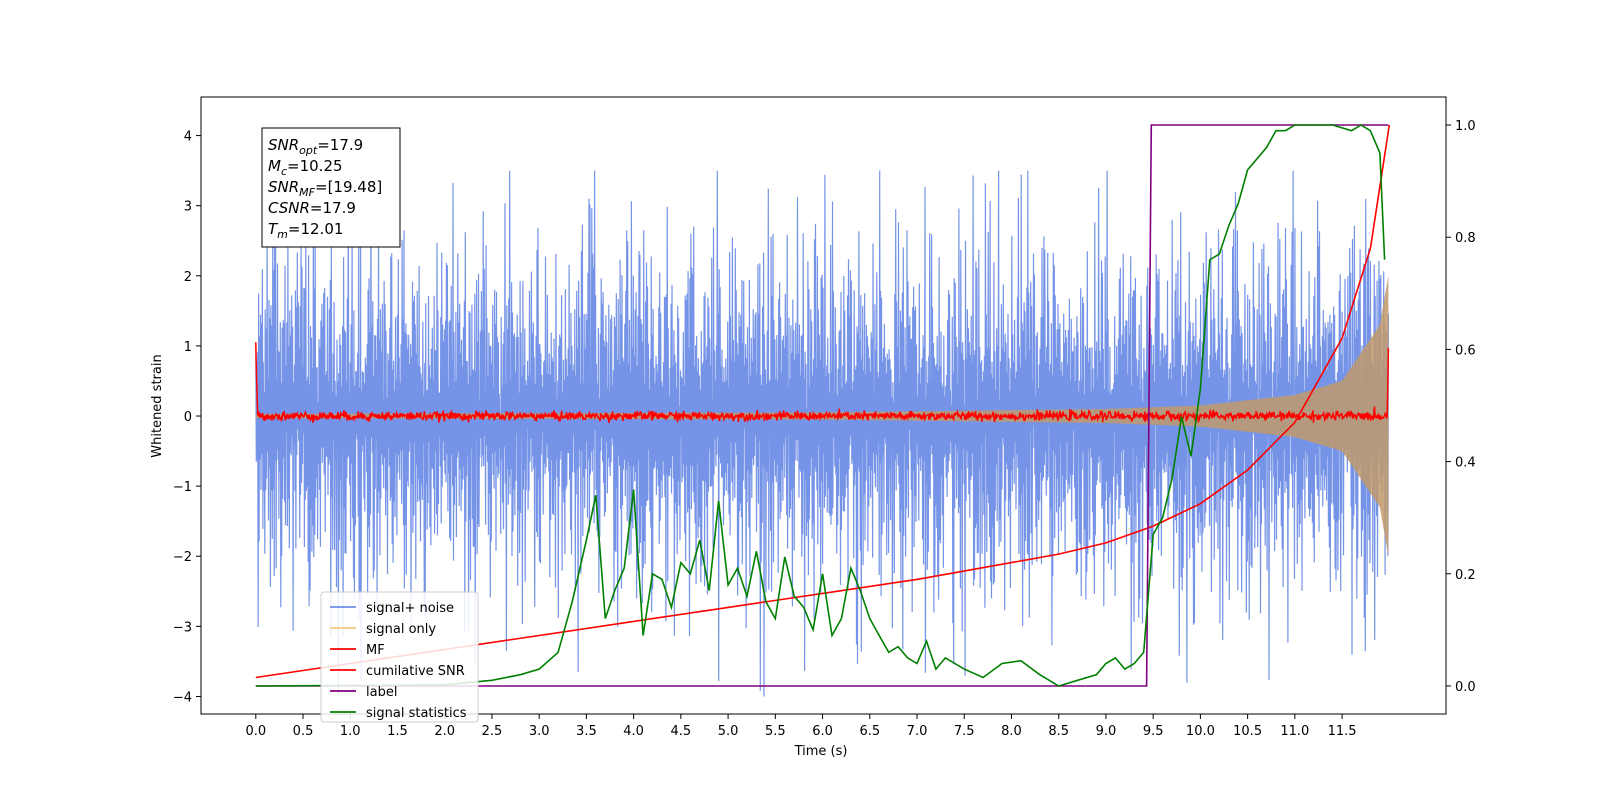  Describe the element at coordinates (1058, 731) in the screenshot. I see `x-tick-label: 8.5` at that location.